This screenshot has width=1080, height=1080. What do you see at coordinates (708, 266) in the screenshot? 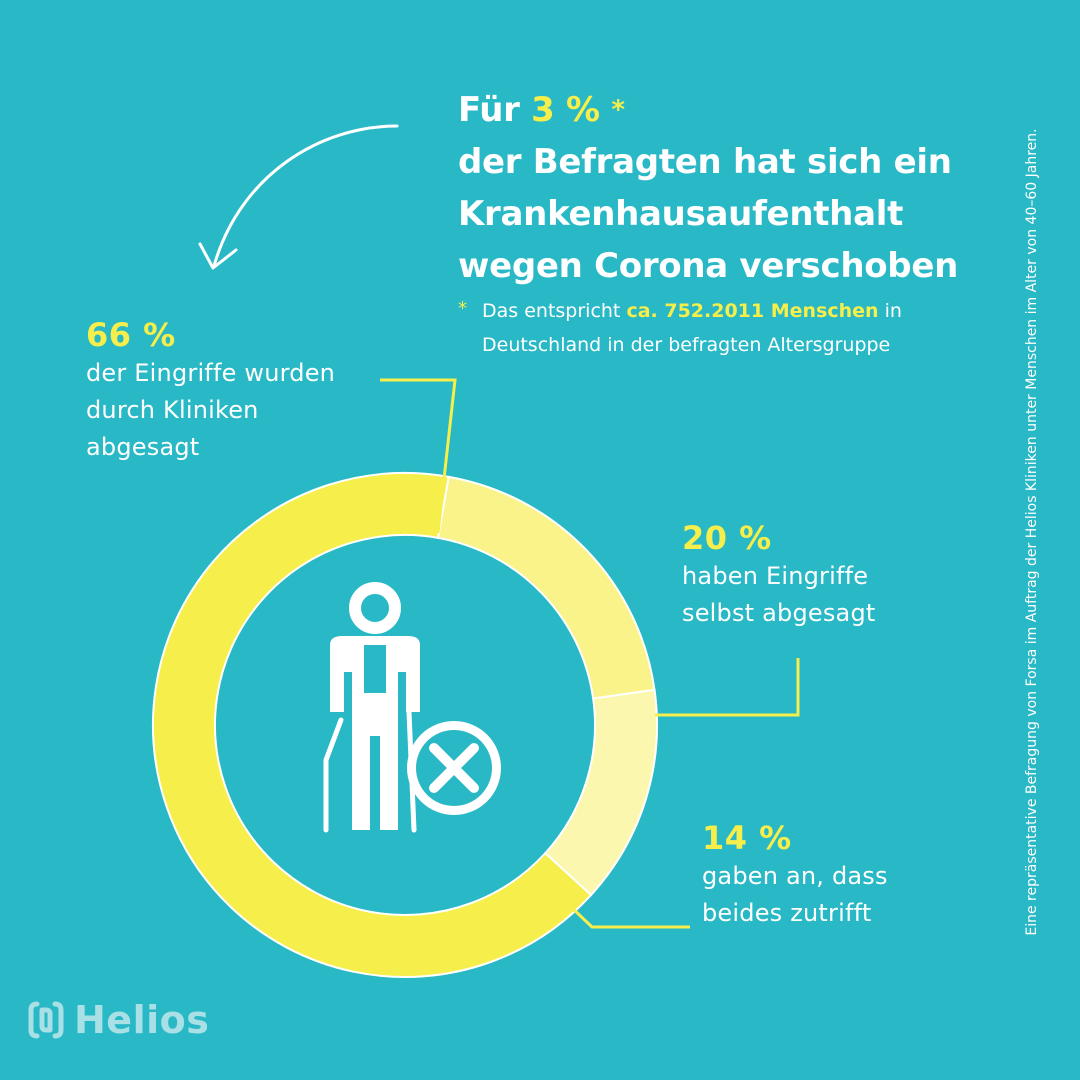
I see `headline-line-4: wegen Corona verschoben` at bounding box center [708, 266].